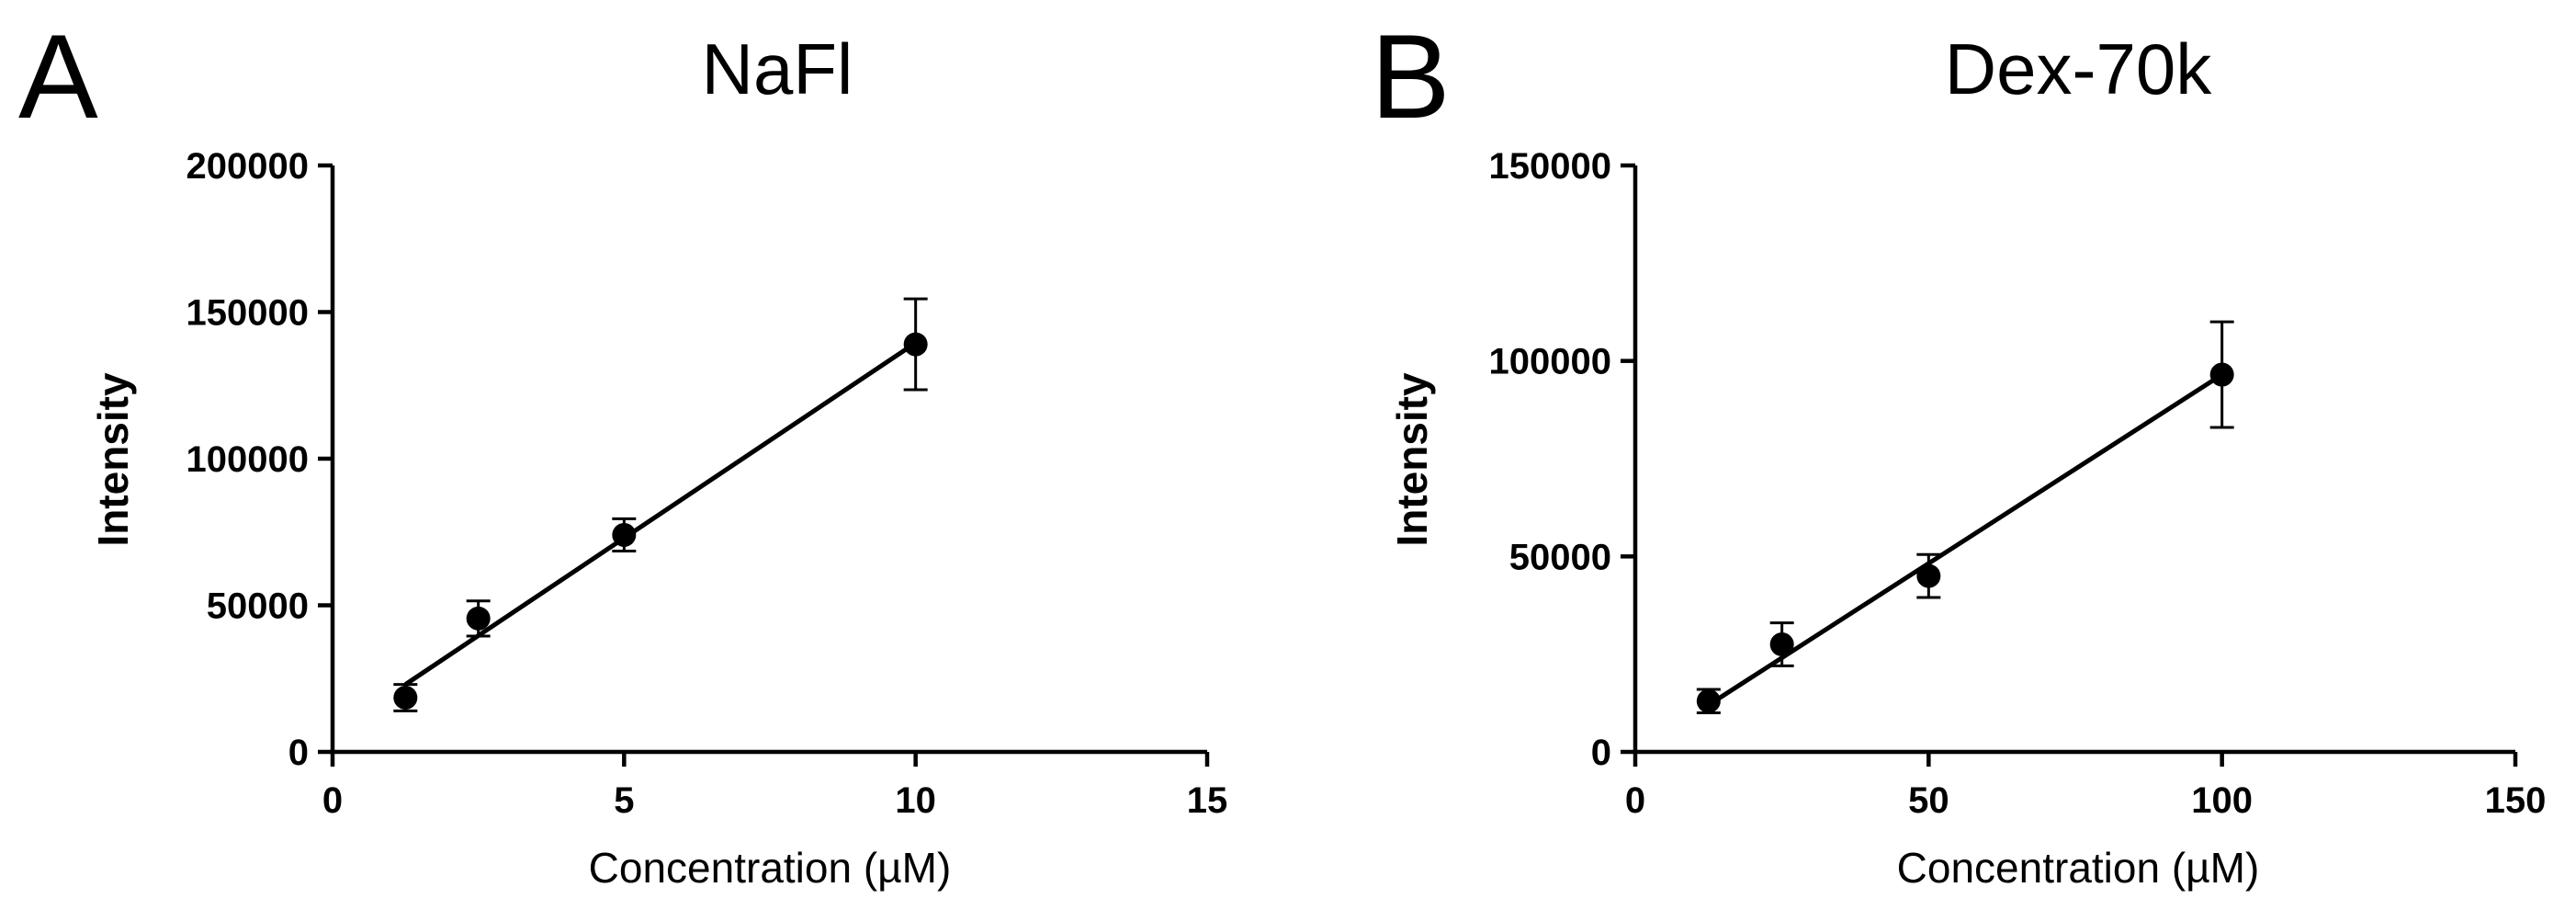 The width and height of the screenshot is (2576, 910). Describe the element at coordinates (624, 800) in the screenshot. I see `x-tick-label: 5` at that location.